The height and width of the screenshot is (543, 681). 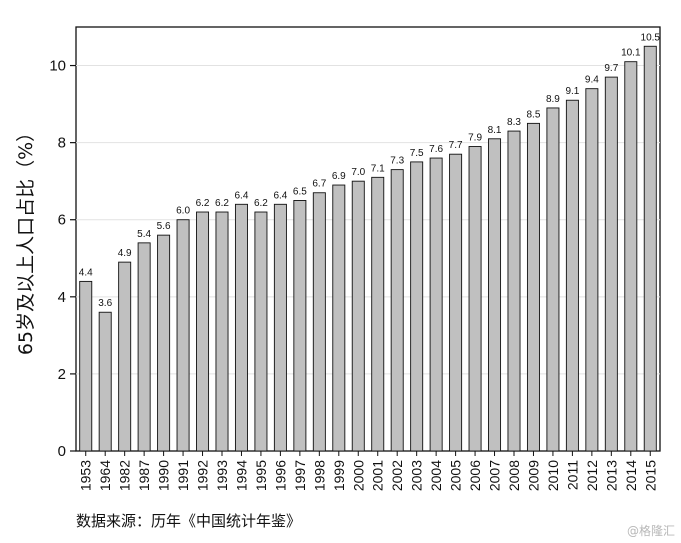 I want to click on x-tick-label-1953: 1953, so click(x=86, y=475).